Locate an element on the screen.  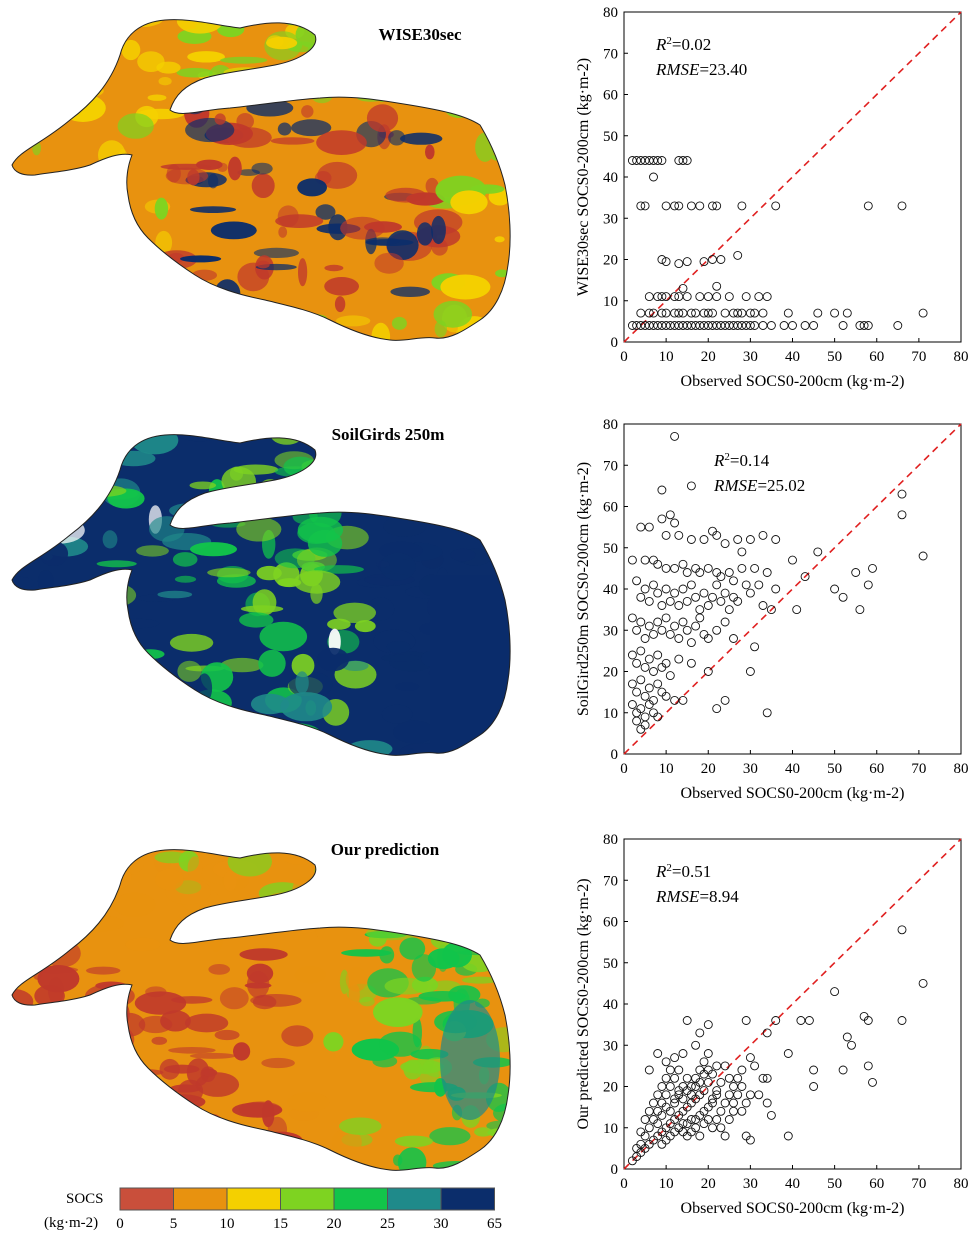
x-tick-label-10: 10 is located at coordinates (666, 1184).